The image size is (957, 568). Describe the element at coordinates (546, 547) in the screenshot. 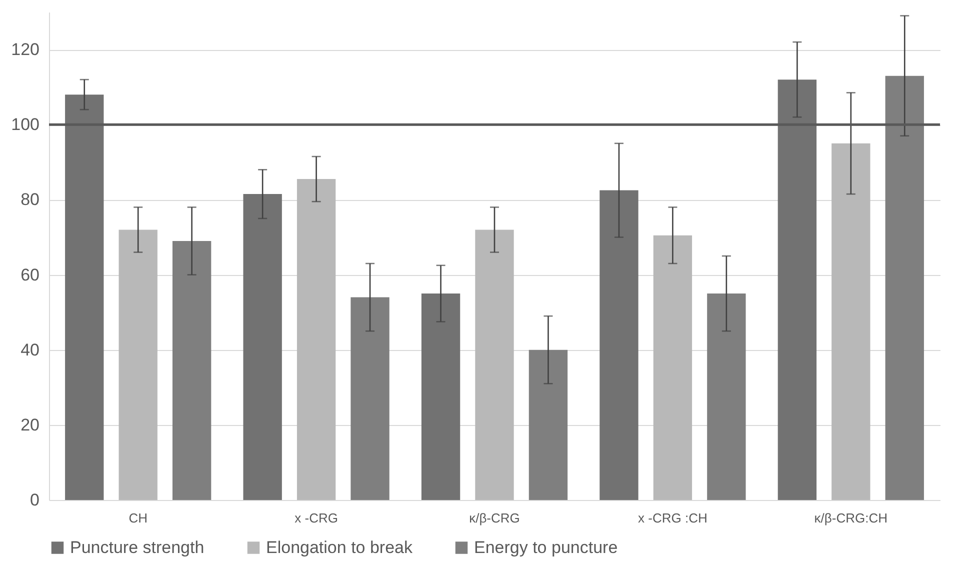

I see `legend-label: Energy to puncture` at that location.